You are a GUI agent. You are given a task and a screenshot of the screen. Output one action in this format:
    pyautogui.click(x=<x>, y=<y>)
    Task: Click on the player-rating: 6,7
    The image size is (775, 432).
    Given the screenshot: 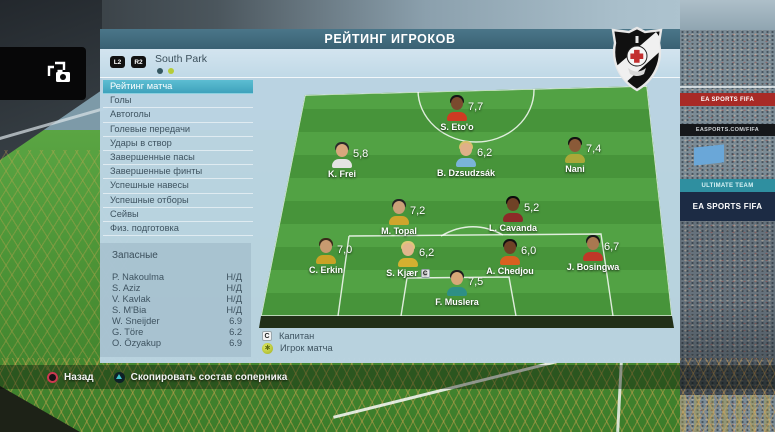 What is the action you would take?
    pyautogui.click(x=612, y=247)
    